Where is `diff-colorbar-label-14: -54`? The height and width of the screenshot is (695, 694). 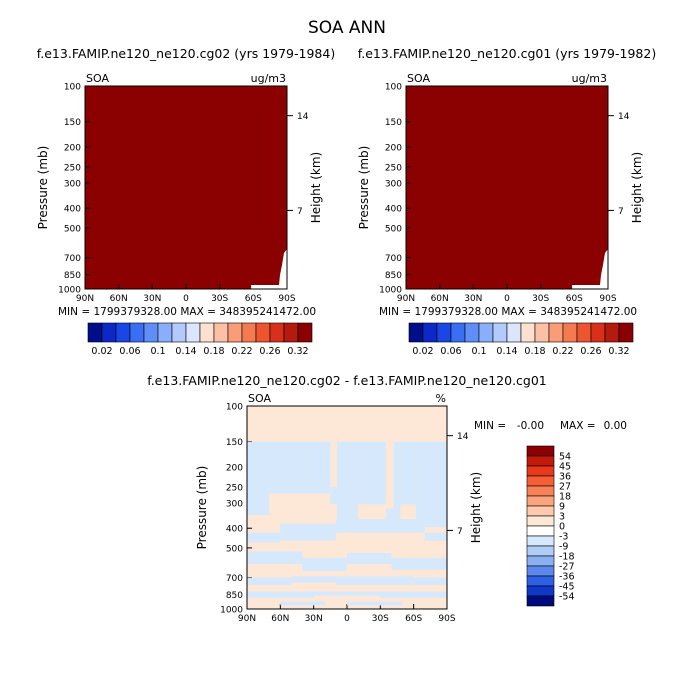
diff-colorbar-label-14: -54 is located at coordinates (567, 597).